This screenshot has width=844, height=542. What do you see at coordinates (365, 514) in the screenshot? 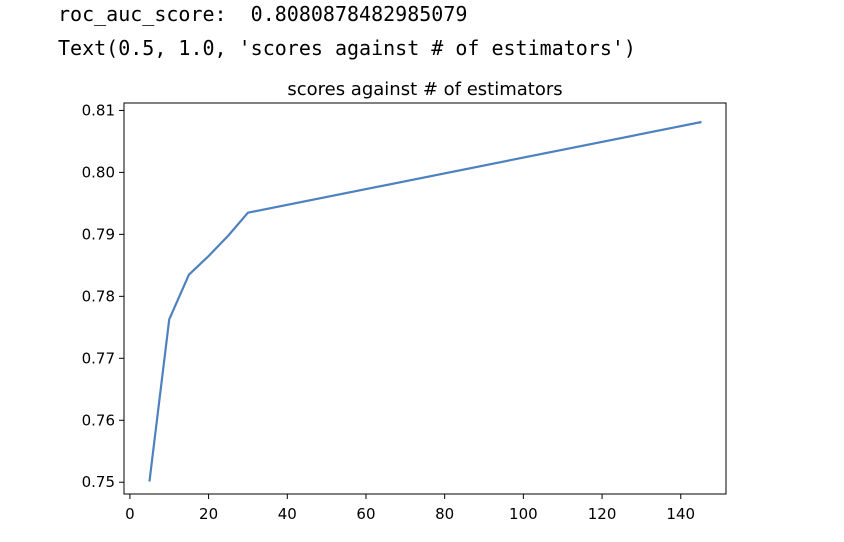
I see `x-tick-label: 60` at bounding box center [365, 514].